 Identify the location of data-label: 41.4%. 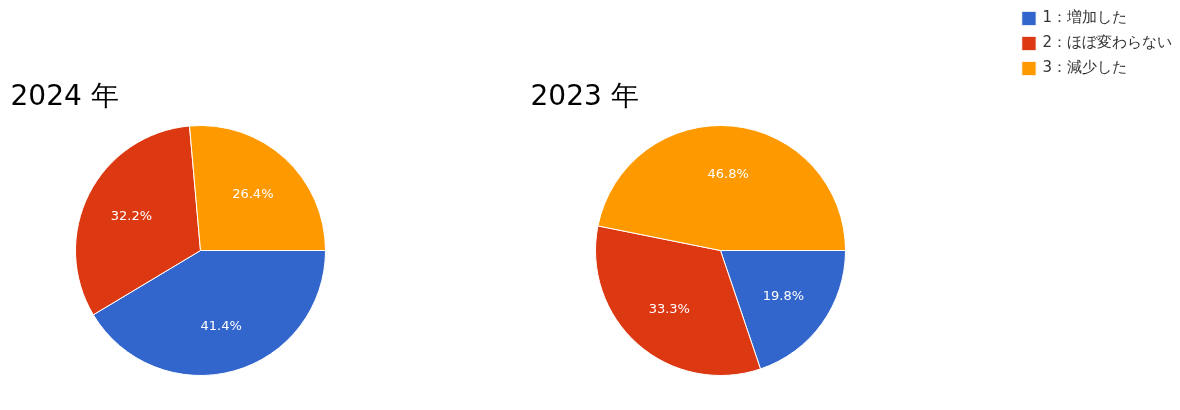
(221, 325).